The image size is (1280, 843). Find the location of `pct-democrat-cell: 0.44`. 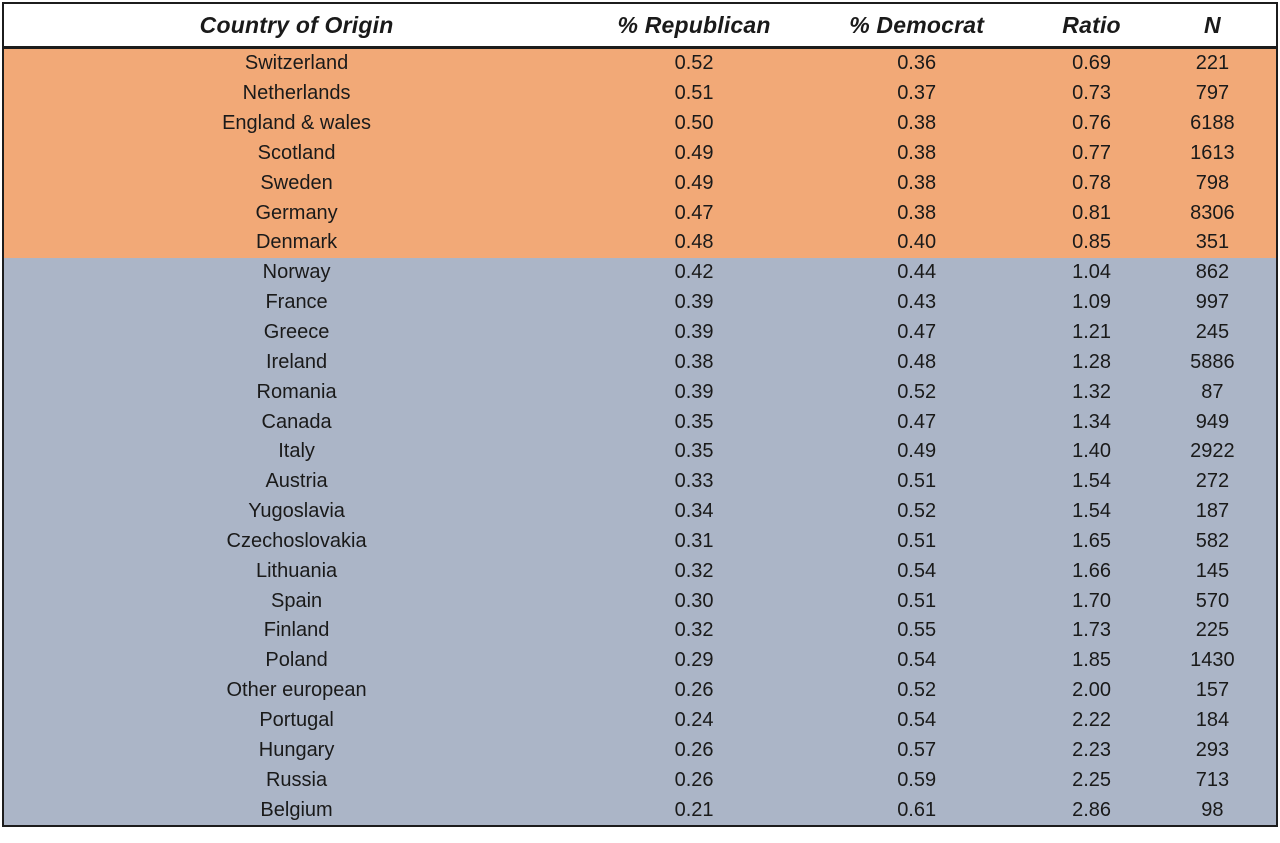

pct-democrat-cell: 0.44 is located at coordinates (917, 272).